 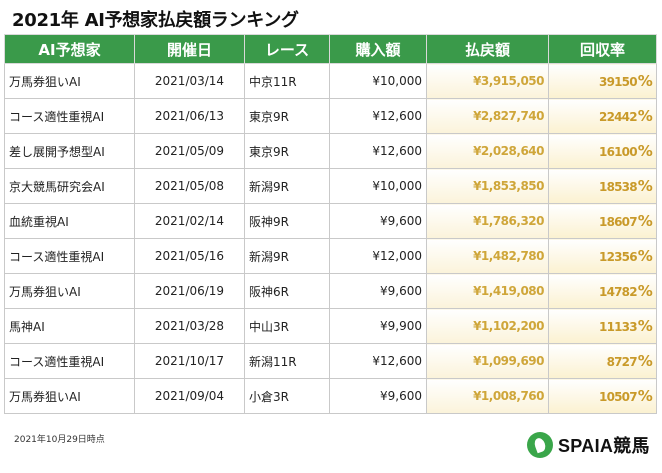 I want to click on rate-value: 22442, so click(x=618, y=117).